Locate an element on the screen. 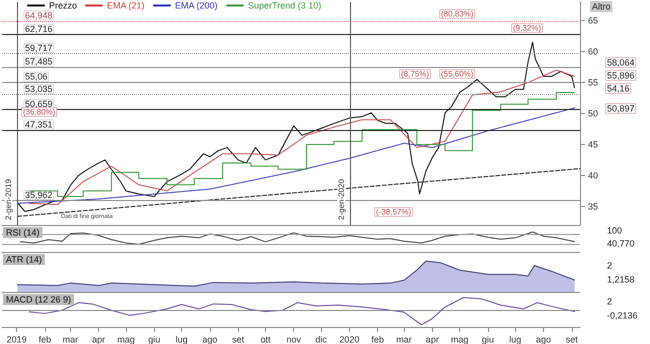  ref-line-label: 59,717 is located at coordinates (39, 47).